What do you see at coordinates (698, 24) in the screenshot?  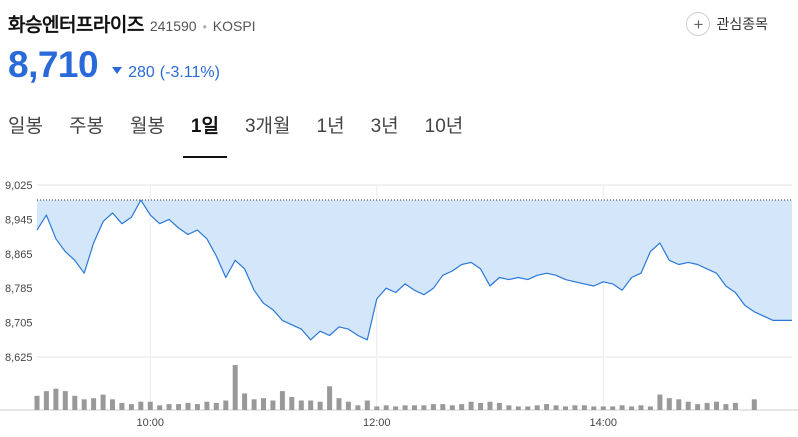 I see `plus-icon: +` at bounding box center [698, 24].